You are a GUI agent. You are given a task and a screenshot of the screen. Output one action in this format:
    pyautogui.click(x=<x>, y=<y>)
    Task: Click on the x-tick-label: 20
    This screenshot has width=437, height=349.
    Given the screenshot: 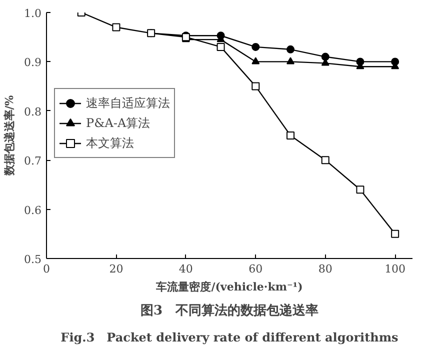 What is the action you would take?
    pyautogui.click(x=116, y=269)
    